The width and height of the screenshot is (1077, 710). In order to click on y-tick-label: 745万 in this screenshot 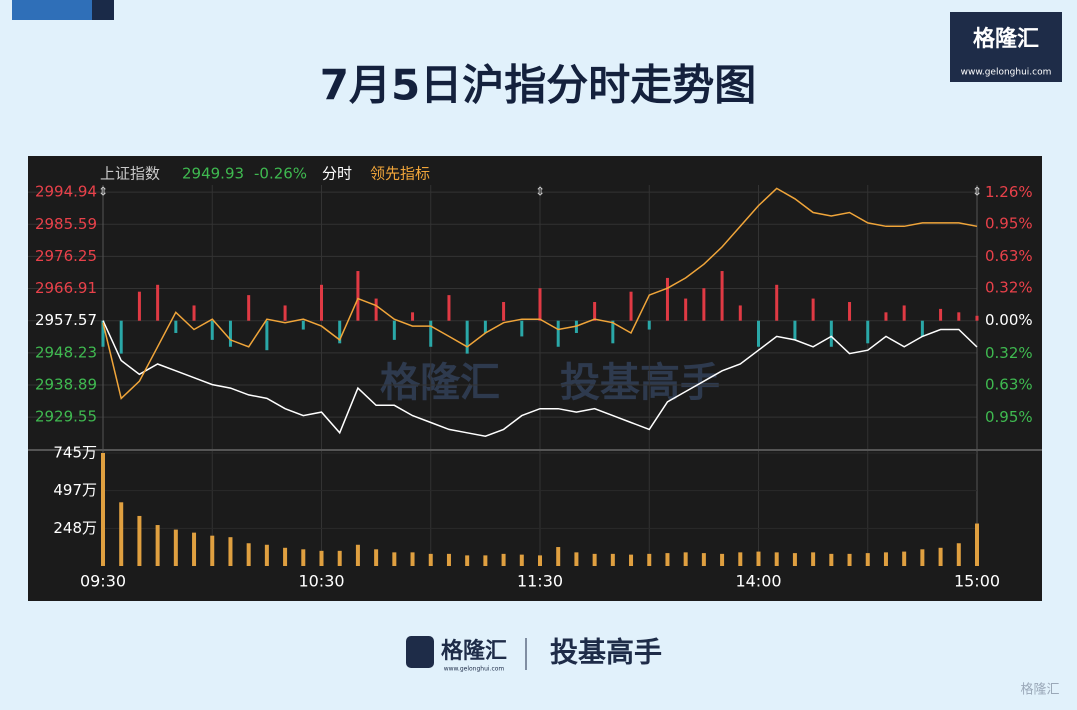, I will do `click(75, 453)`.